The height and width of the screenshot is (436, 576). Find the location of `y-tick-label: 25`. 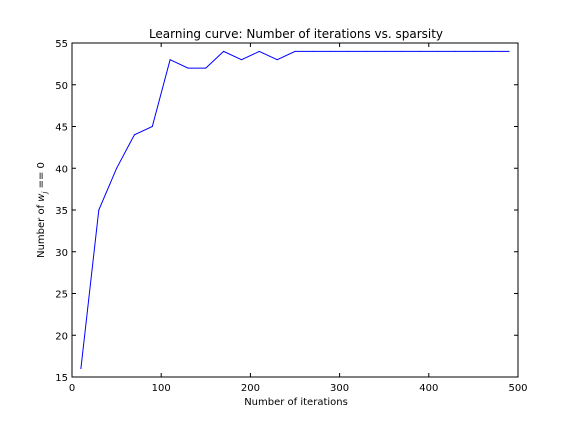

y-tick-label: 25 is located at coordinates (61, 295).